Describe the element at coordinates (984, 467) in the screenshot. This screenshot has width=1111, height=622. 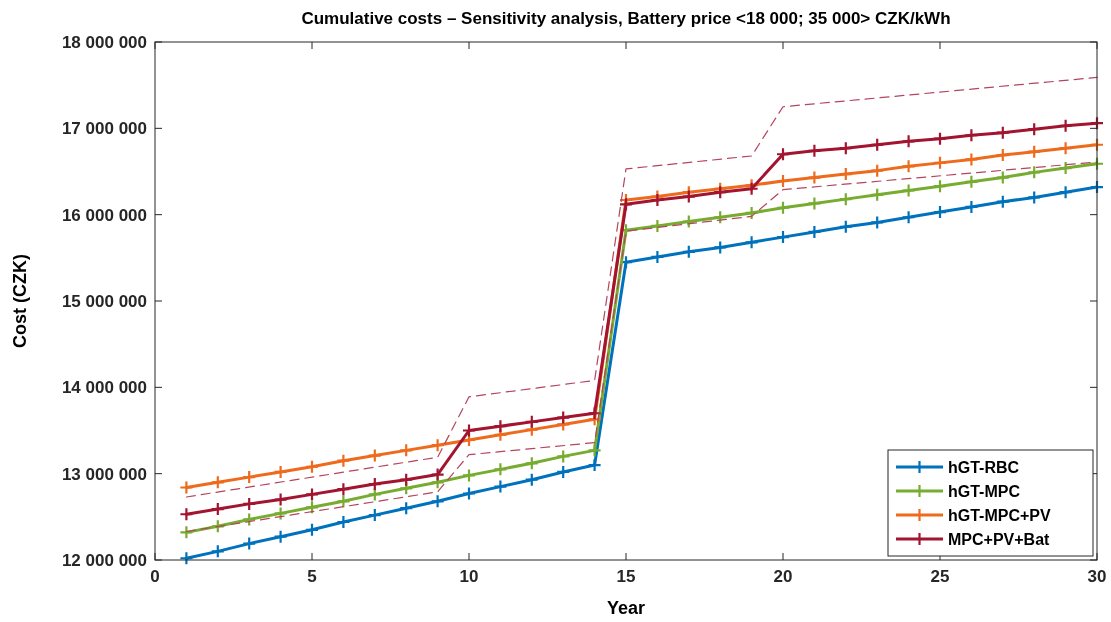
I see `legend-label: hGT-RBC` at that location.